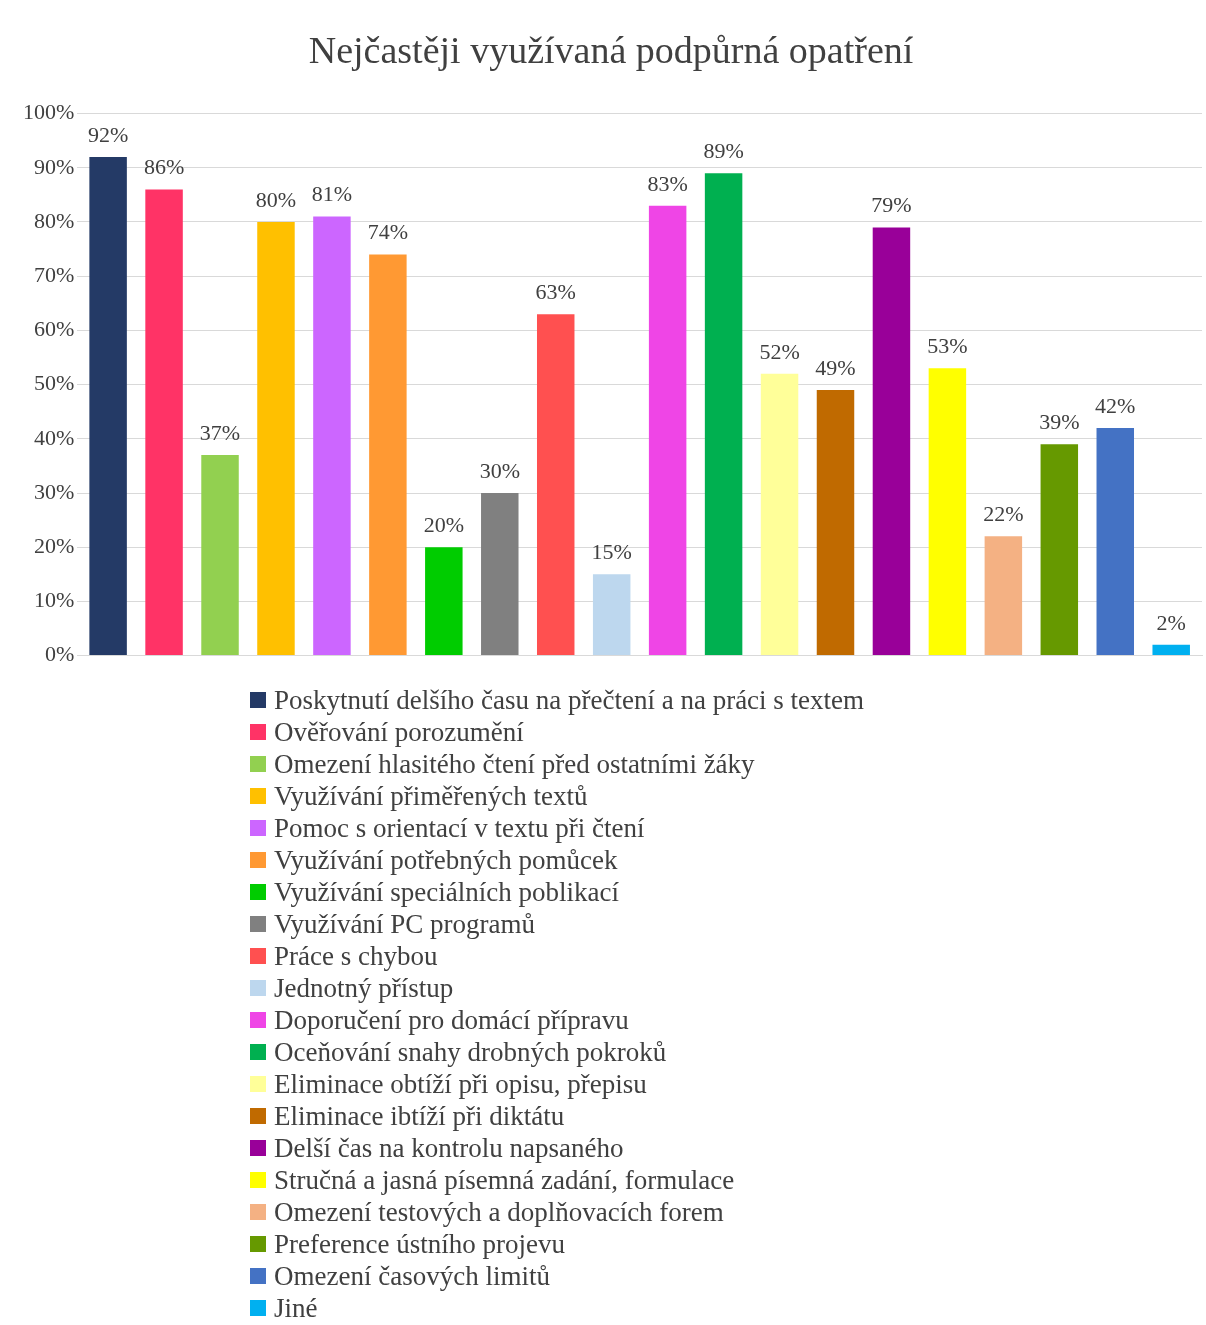 The image size is (1206, 1325). Describe the element at coordinates (569, 700) in the screenshot. I see `legend-label: Poskytnutí delšího času na přečtení a na práci s textem` at that location.